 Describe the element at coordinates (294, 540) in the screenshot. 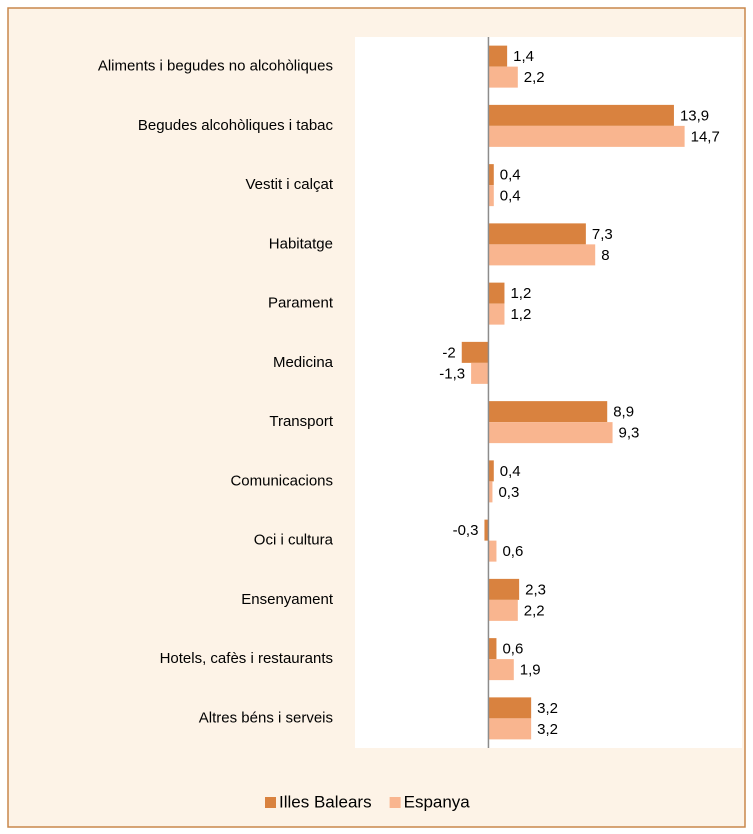

I see `category-label: Oci i cultura` at that location.